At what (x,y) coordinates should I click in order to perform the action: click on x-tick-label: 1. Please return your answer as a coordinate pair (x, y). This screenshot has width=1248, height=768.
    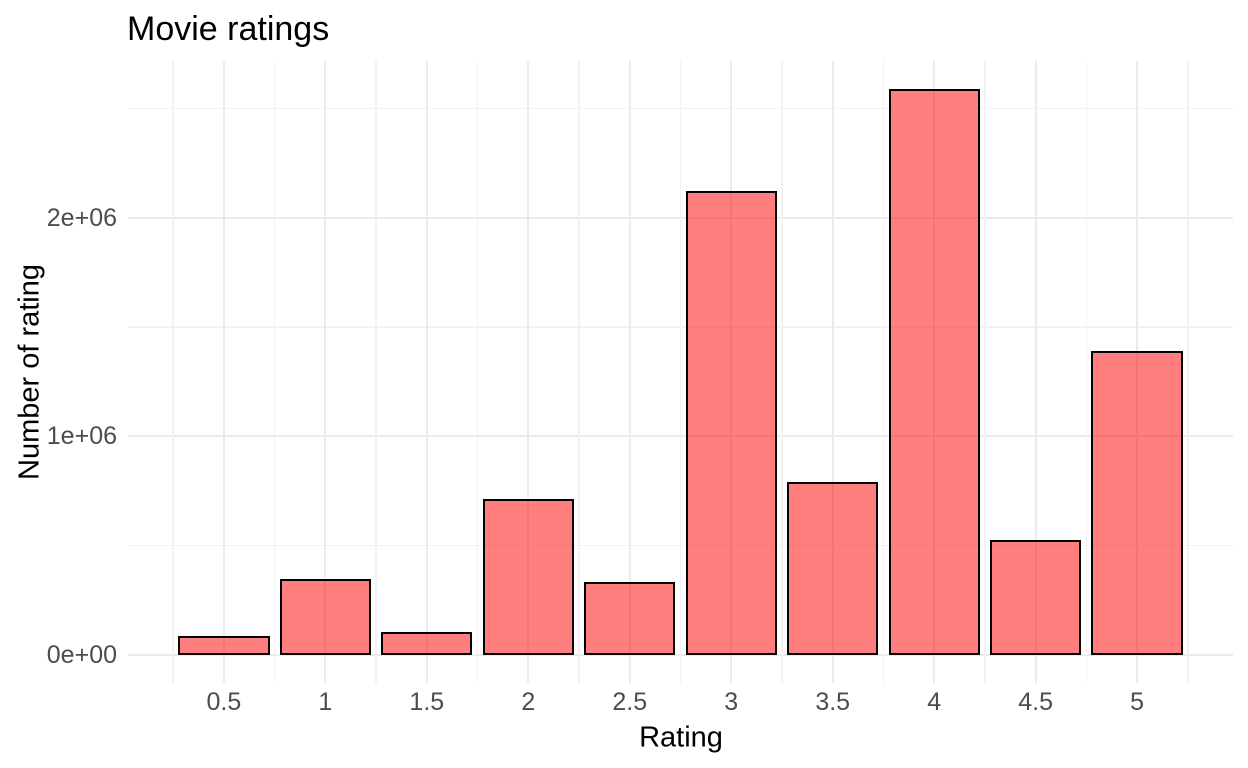
    Looking at the image, I should click on (325, 702).